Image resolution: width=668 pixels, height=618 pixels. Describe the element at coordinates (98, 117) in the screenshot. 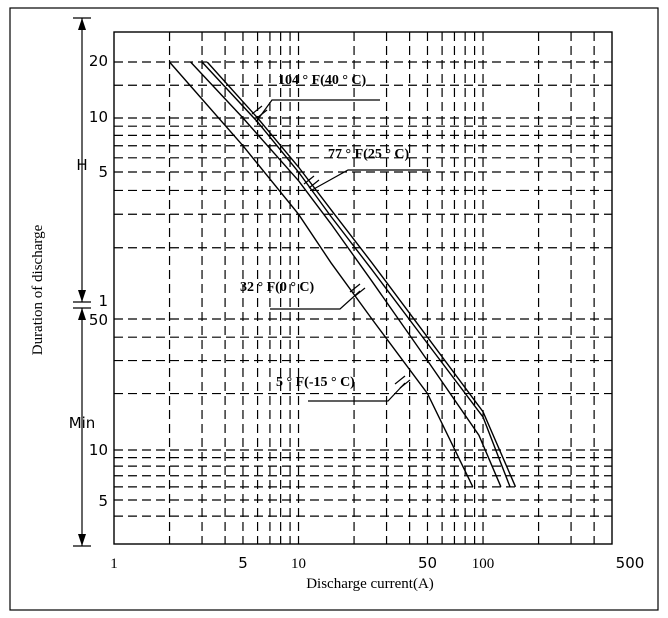

I see `y-tick-label-hours: 10` at that location.